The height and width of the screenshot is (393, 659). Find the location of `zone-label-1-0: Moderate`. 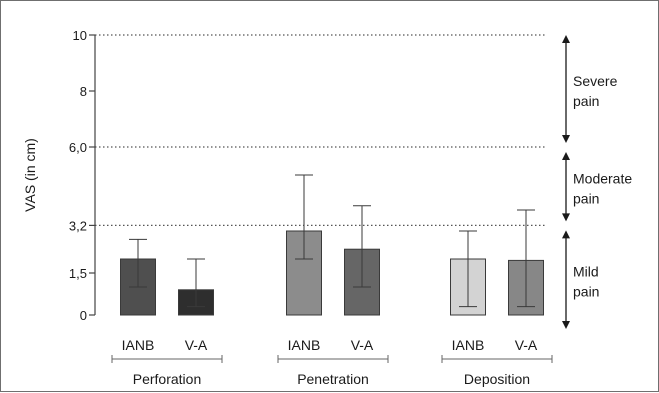

zone-label-1-0: Moderate is located at coordinates (602, 179).